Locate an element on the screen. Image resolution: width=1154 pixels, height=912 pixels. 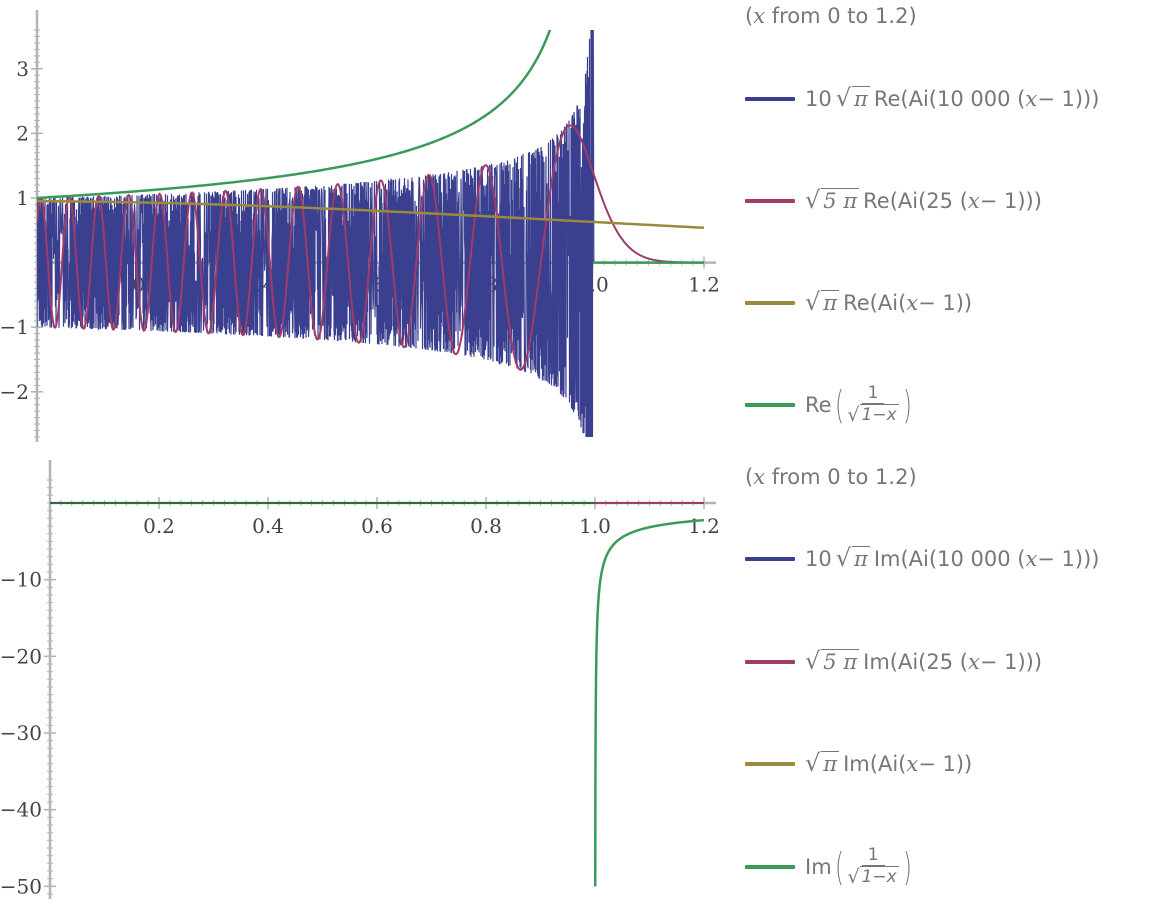
legend-item-re-ai-10000: 10 √ π Re(Ai(10 000 (x − 1))) is located at coordinates (922, 99).